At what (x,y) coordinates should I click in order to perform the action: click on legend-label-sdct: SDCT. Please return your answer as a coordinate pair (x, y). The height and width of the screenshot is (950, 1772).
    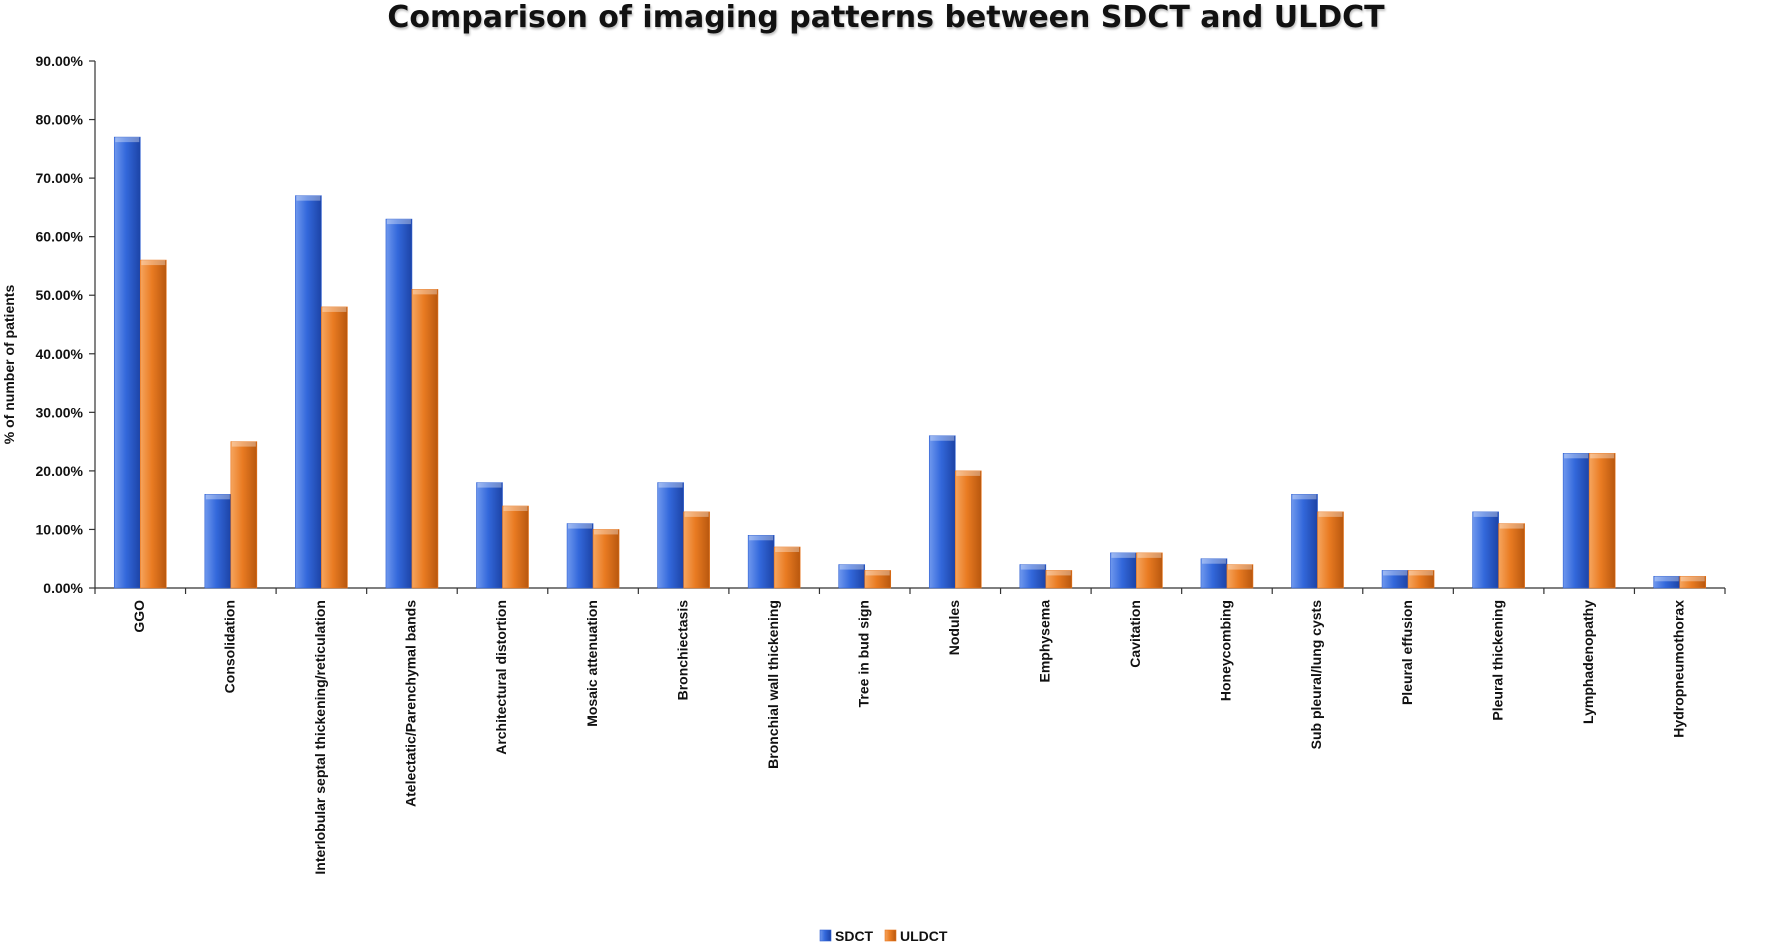
    Looking at the image, I should click on (854, 936).